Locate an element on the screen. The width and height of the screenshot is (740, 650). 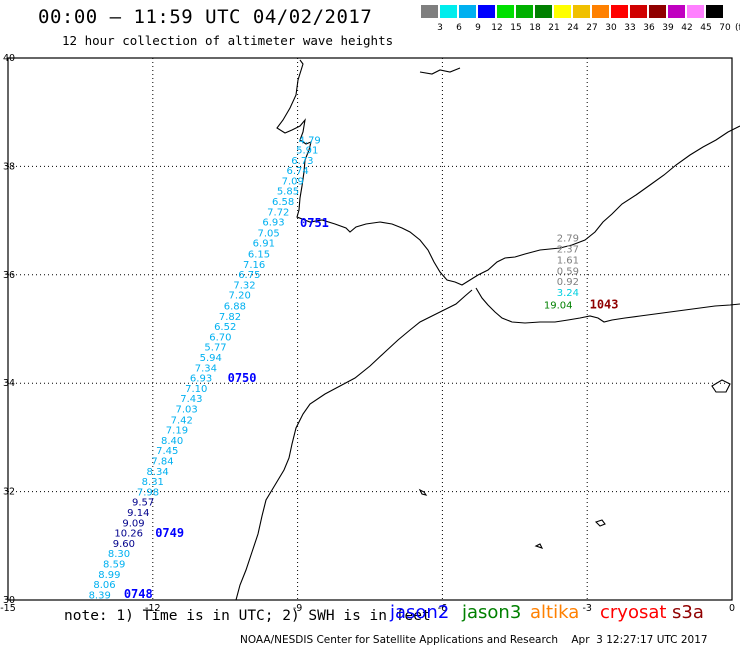
wave-height-reading: 5.85 is located at coordinates (288, 192).